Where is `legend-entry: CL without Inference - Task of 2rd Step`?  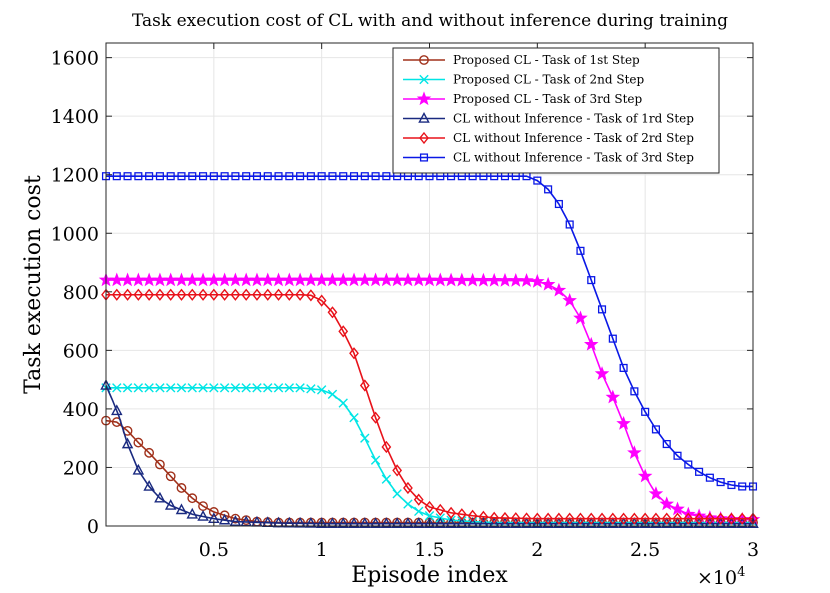 legend-entry: CL without Inference - Task of 2rd Step is located at coordinates (548, 138).